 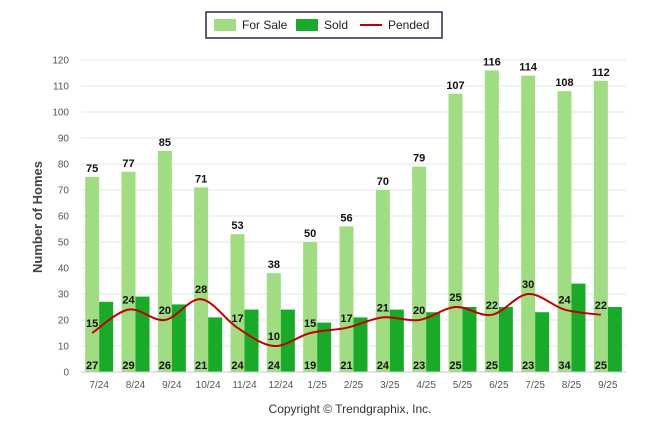 What do you see at coordinates (535, 385) in the screenshot?
I see `x-tick-label: 7/25` at bounding box center [535, 385].